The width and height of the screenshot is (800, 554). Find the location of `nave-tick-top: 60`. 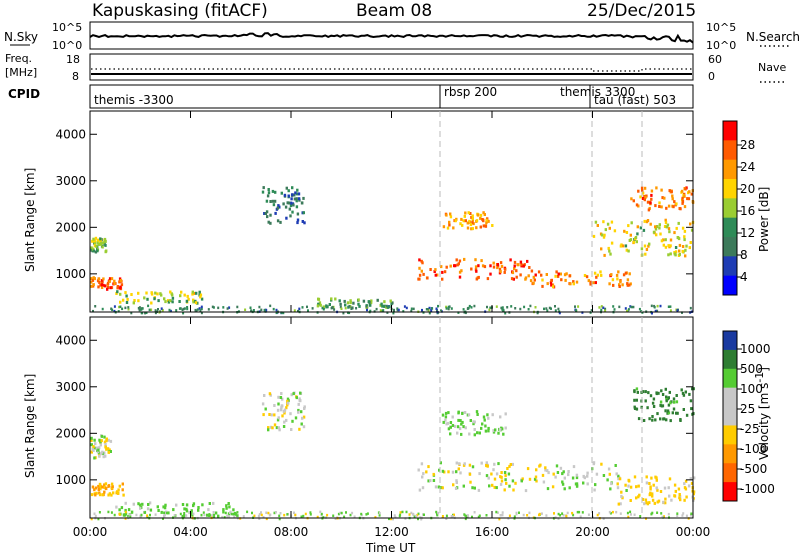

nave-tick-top: 60 is located at coordinates (715, 59).